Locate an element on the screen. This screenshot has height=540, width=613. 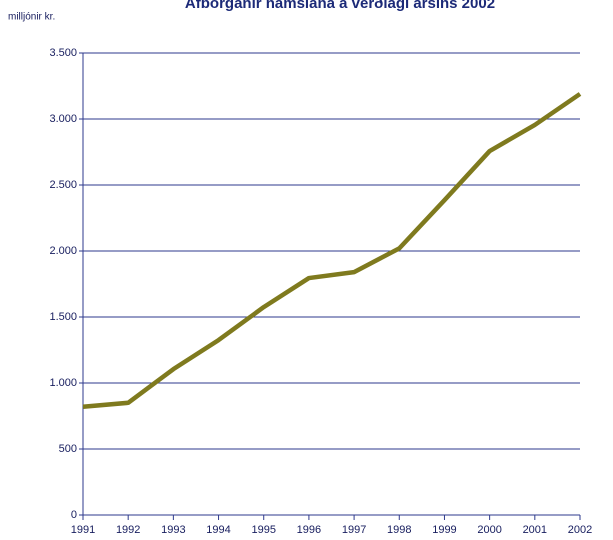
y-tick-label: 500 is located at coordinates (68, 449).